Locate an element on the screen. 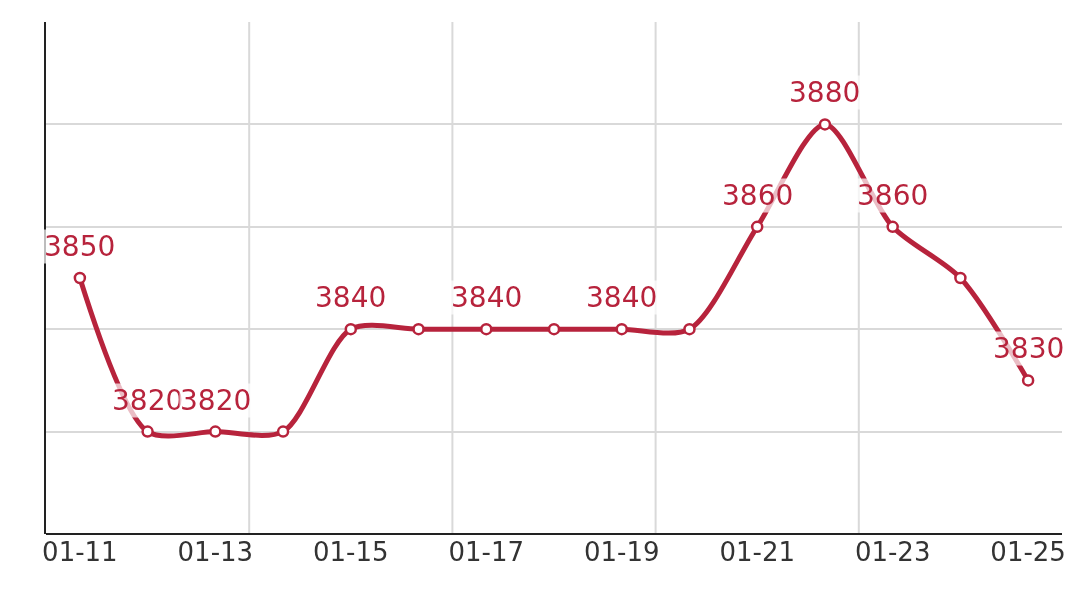 The height and width of the screenshot is (616, 1079). x-tick-label: 01-23 is located at coordinates (892, 552).